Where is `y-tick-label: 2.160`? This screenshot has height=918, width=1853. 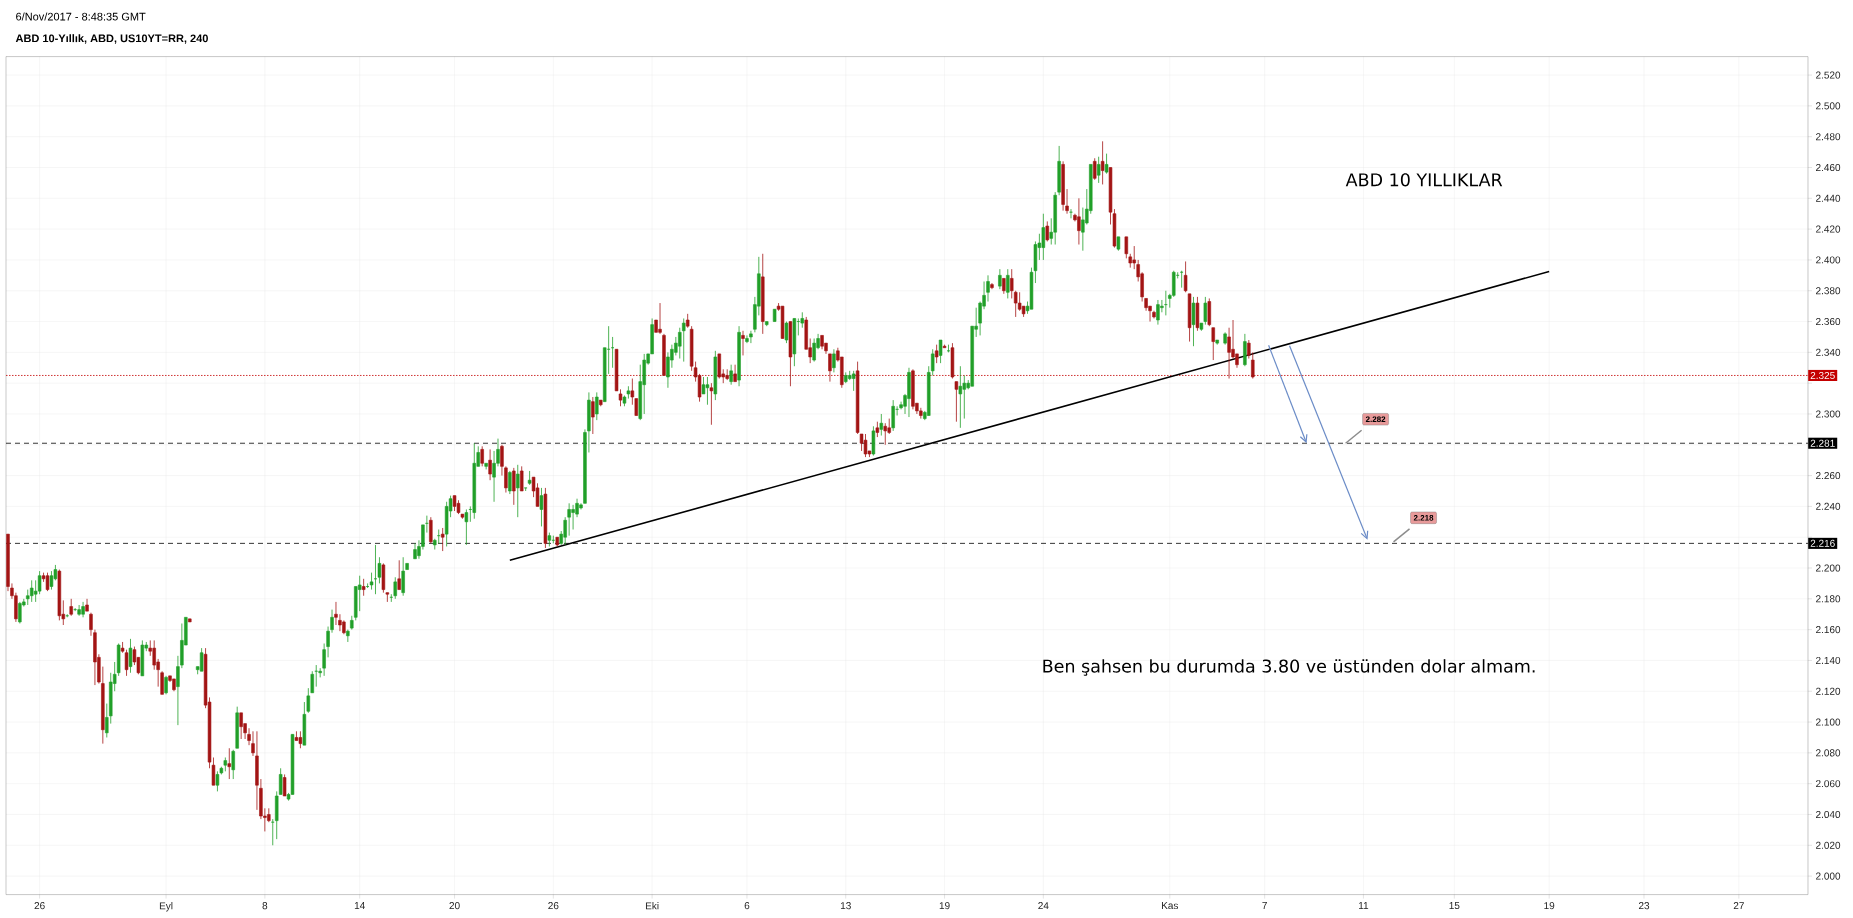
y-tick-label: 2.160 is located at coordinates (1828, 630).